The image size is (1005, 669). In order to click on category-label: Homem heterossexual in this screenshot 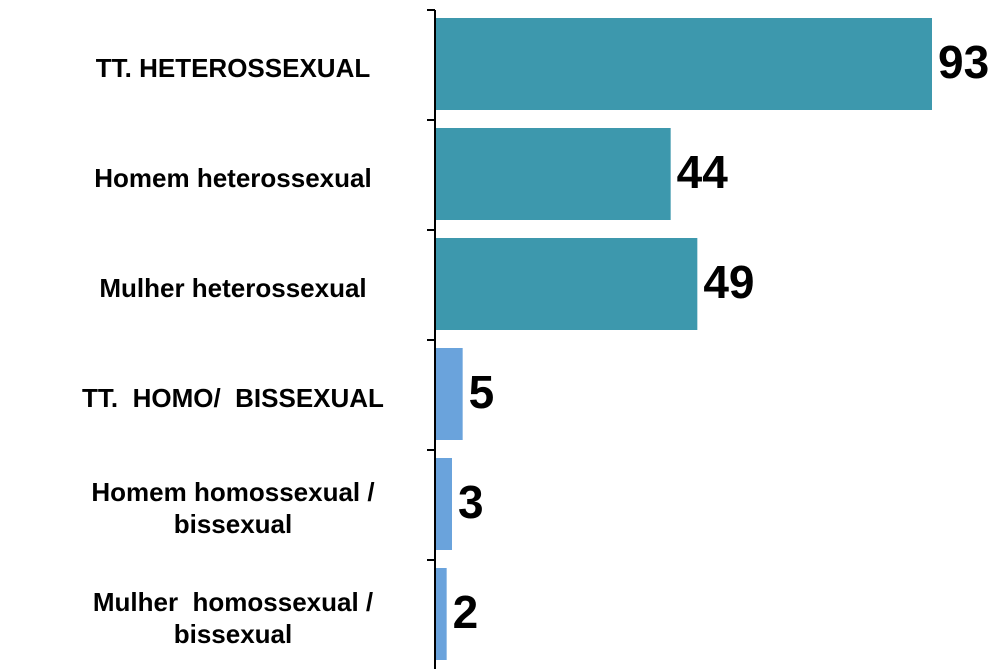, I will do `click(233, 178)`.